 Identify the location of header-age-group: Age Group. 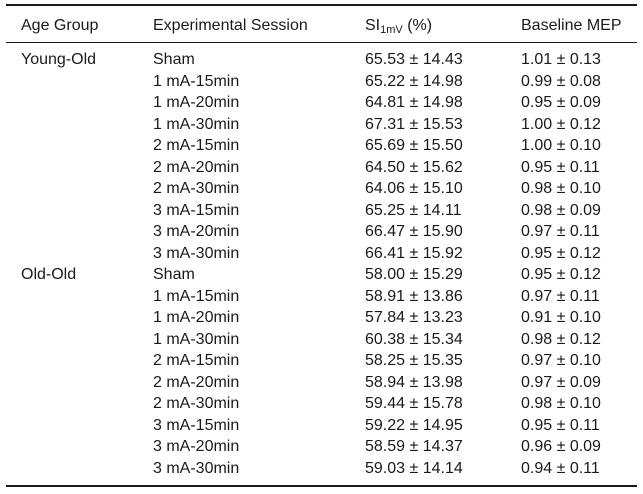
(60, 25).